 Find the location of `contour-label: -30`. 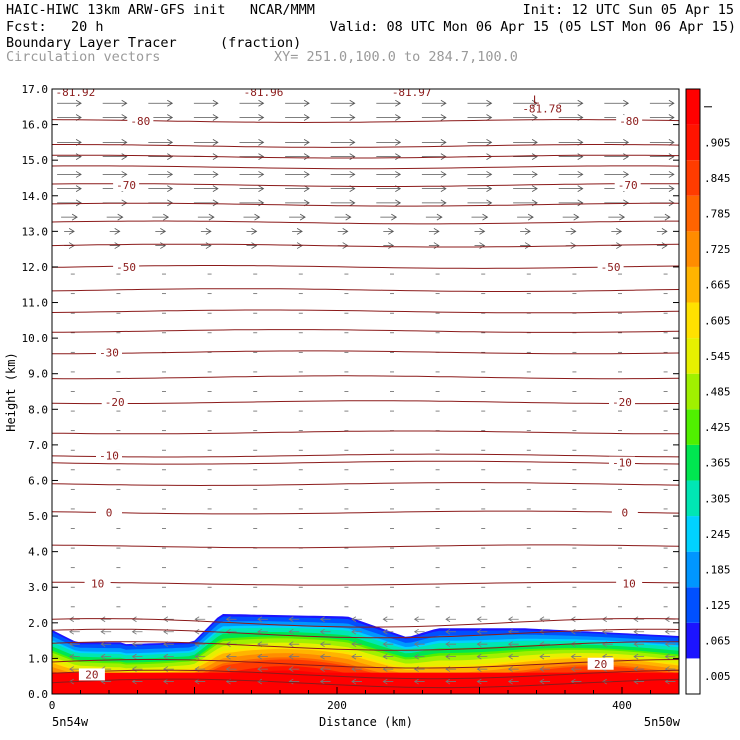

contour-label: -30 is located at coordinates (109, 352).